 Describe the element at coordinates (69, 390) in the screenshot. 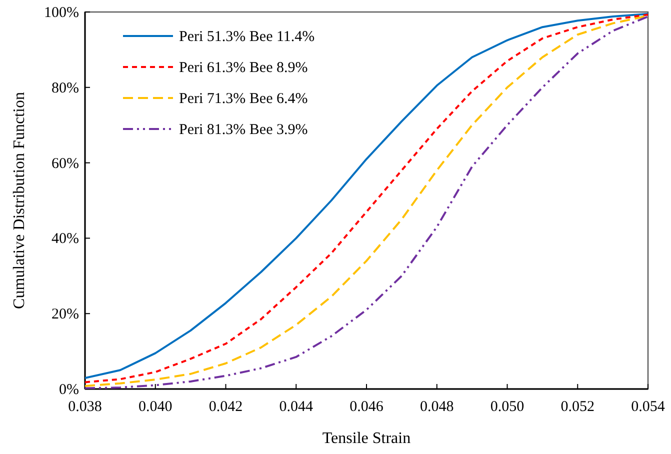

I see `y-tick-label: 0%` at that location.